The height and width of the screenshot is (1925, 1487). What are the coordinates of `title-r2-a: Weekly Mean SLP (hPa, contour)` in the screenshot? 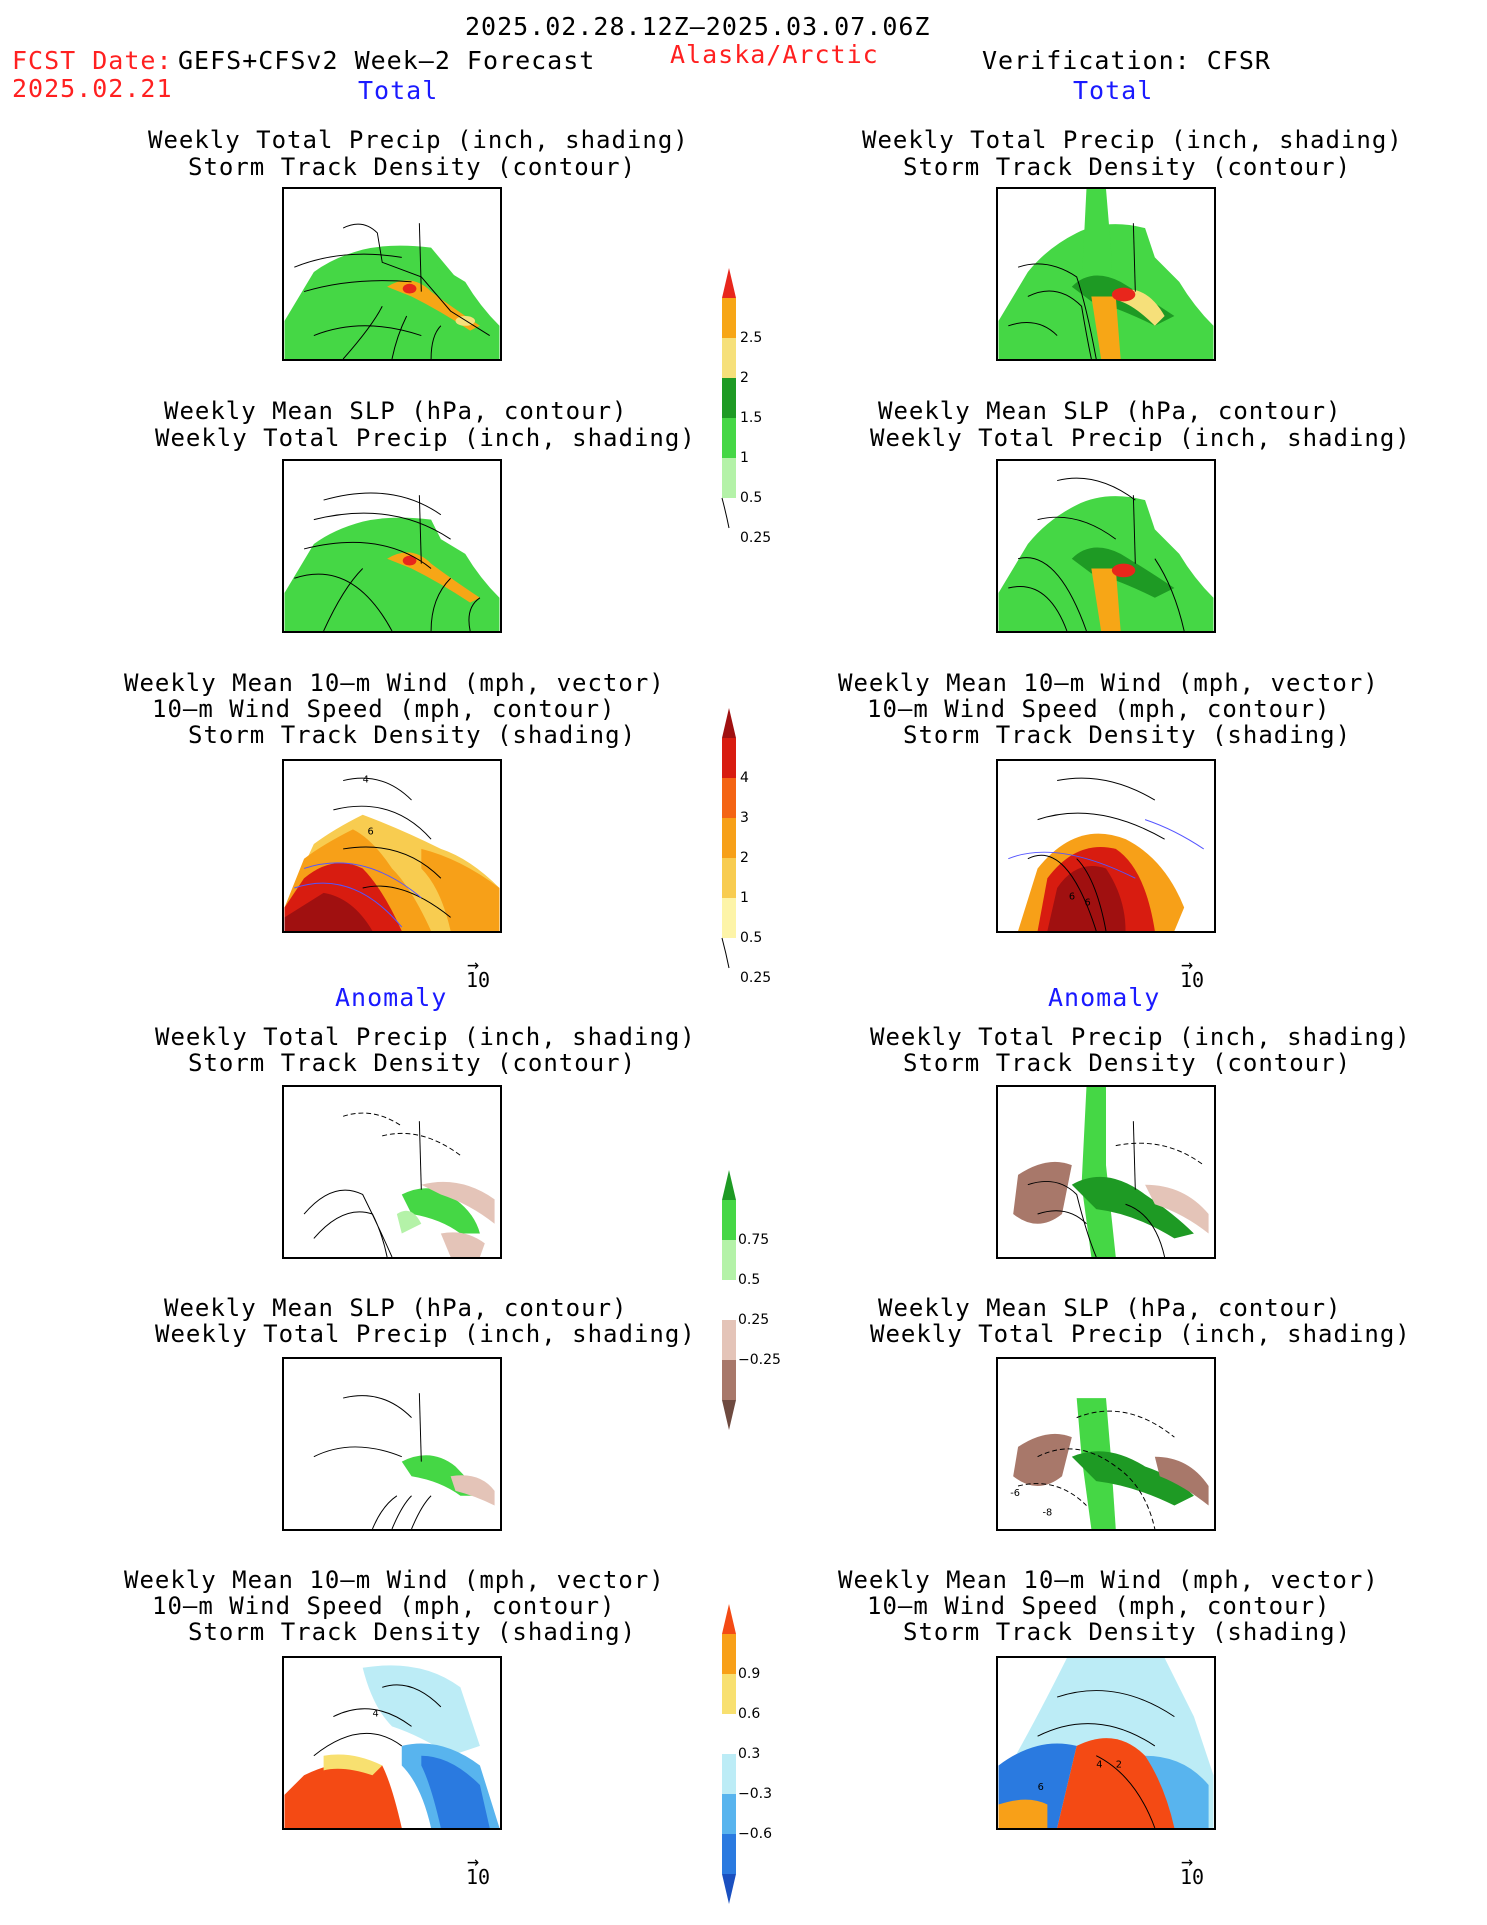 It's located at (1110, 411).